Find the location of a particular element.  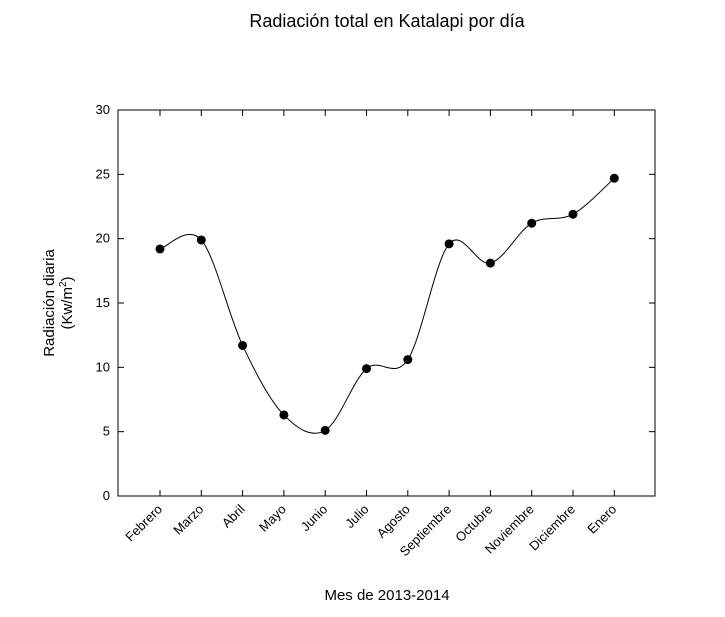

y-tick-label: 25 is located at coordinates (103, 173).